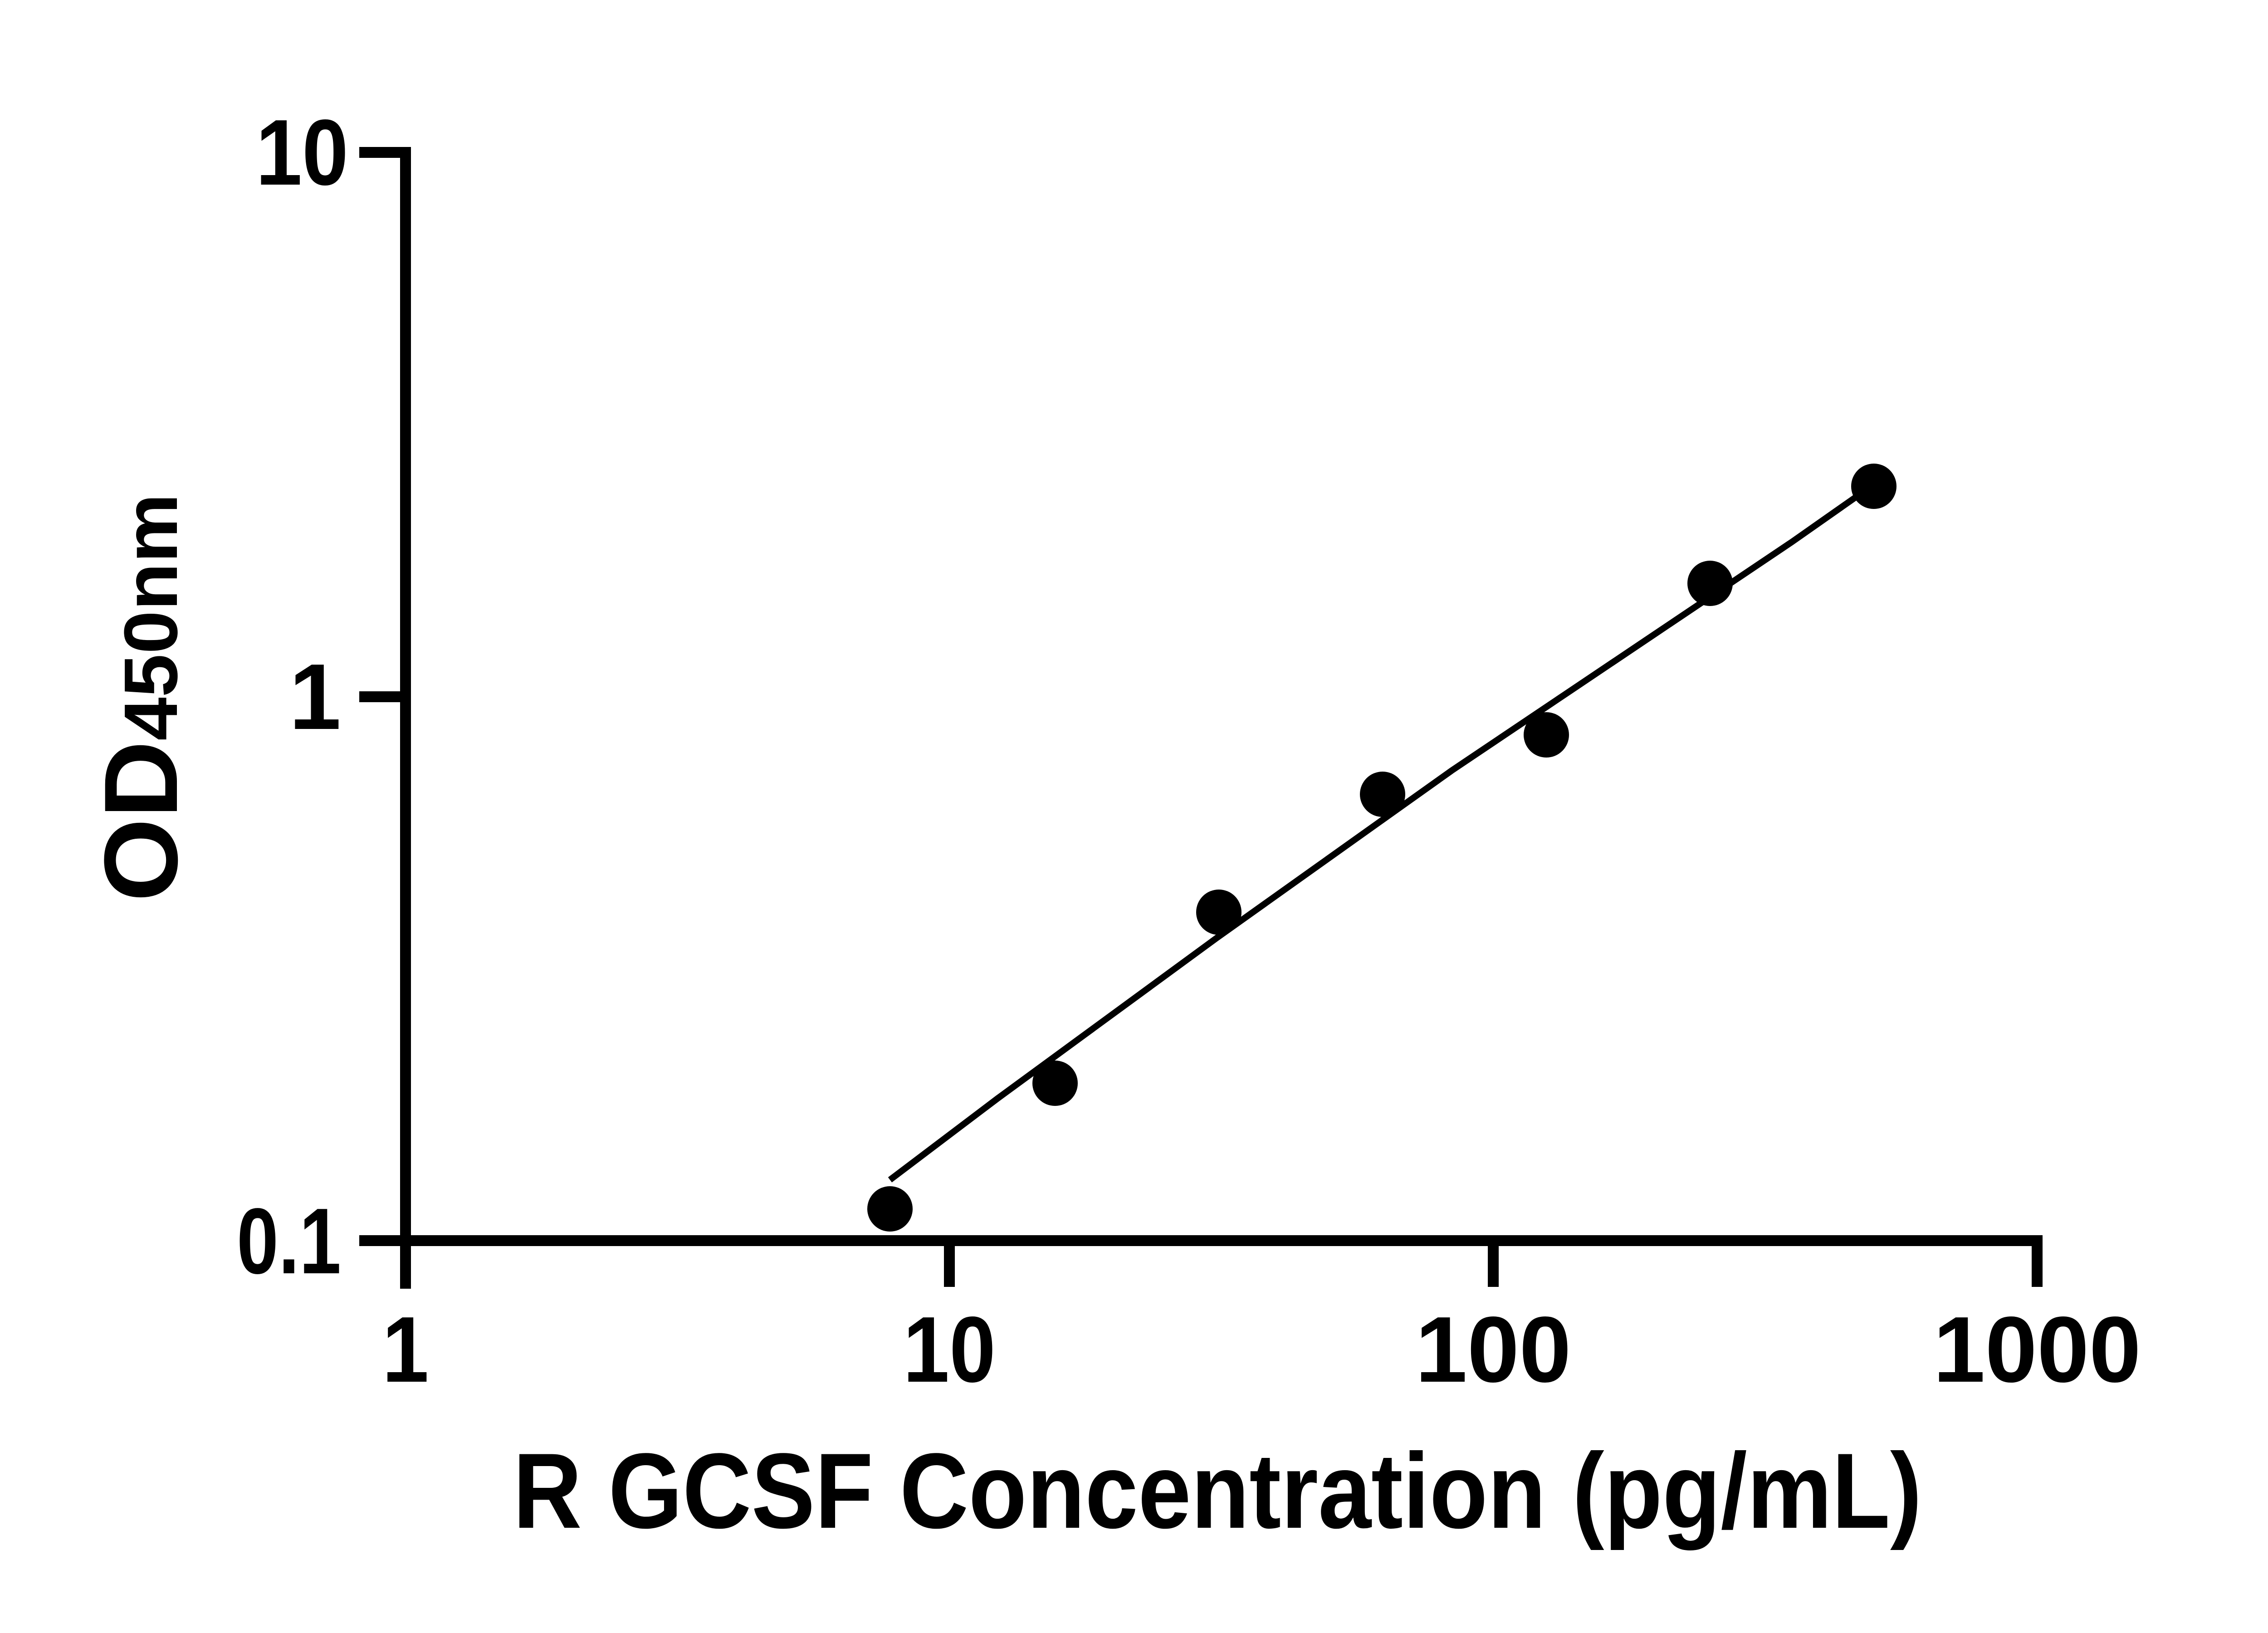  Describe the element at coordinates (289, 1241) in the screenshot. I see `svg-text: 0.1` at that location.